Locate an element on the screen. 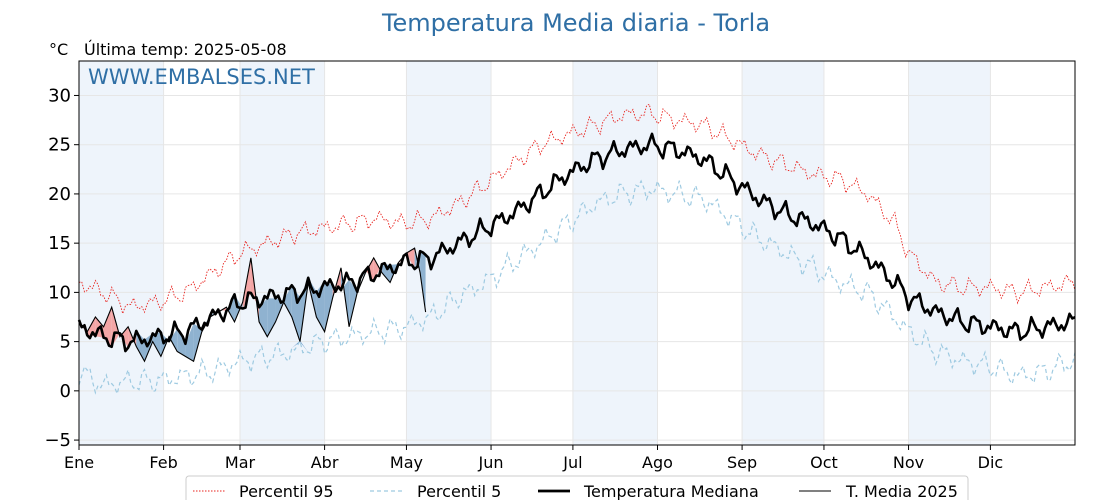  x-tick-label-Sep: Sep is located at coordinates (742, 462).